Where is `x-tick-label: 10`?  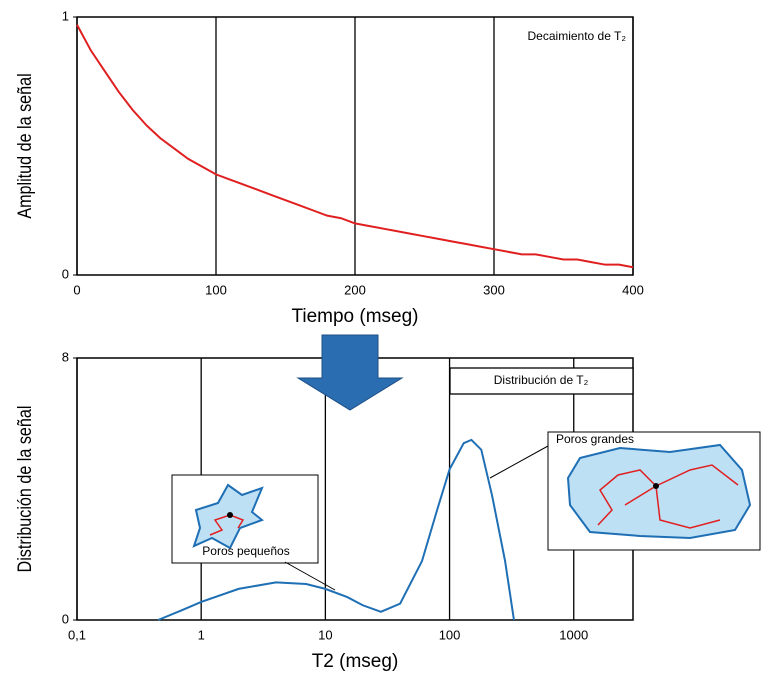
x-tick-label: 10 is located at coordinates (325, 634).